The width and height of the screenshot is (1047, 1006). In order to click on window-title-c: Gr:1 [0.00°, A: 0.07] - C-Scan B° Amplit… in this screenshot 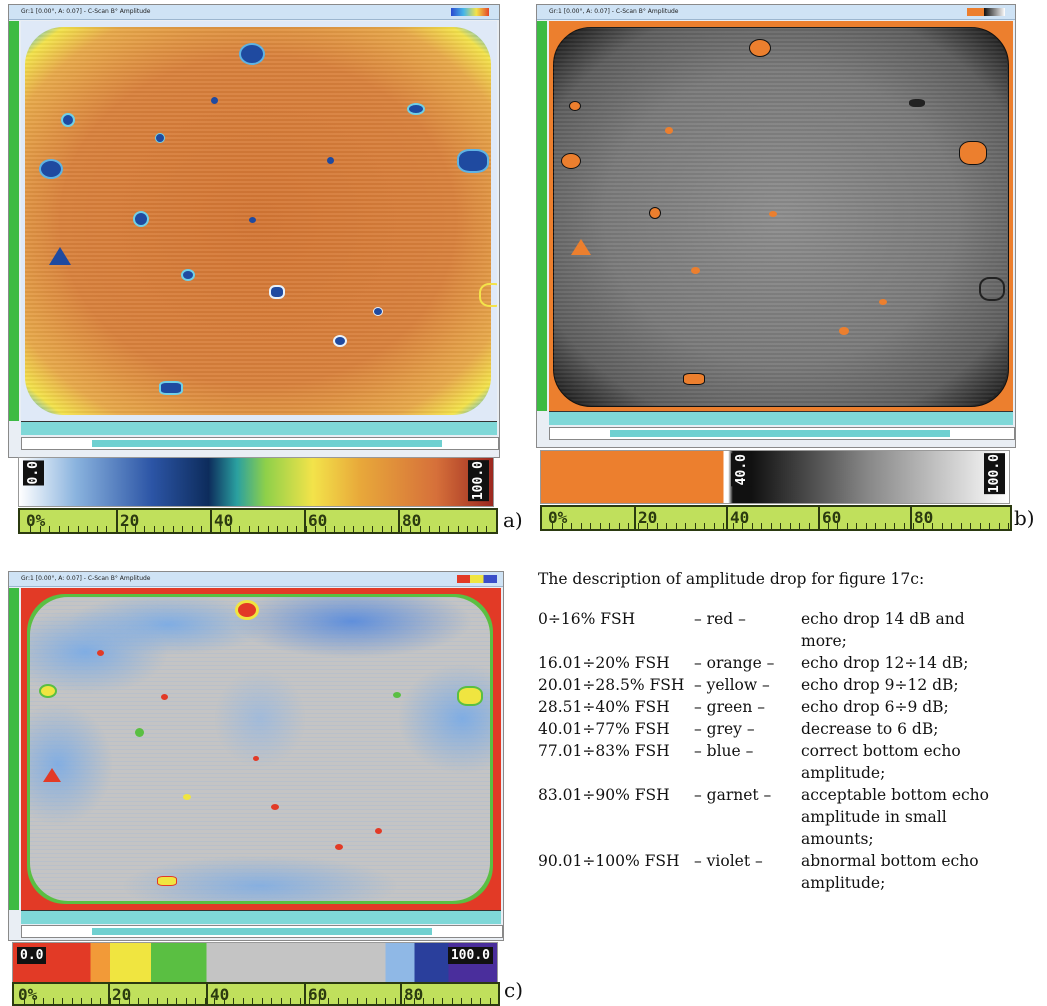, I will do `click(256, 579)`.